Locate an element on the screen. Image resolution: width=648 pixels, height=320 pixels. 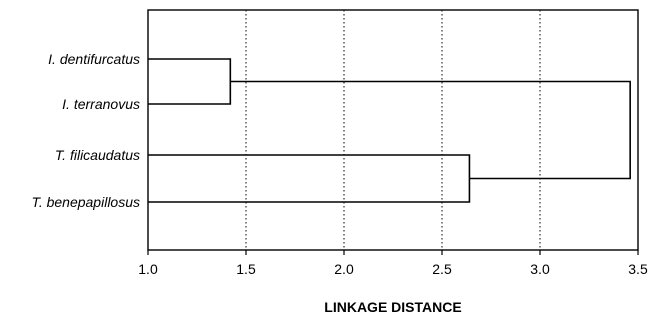
x-tick-label: 2.0 is located at coordinates (344, 269).